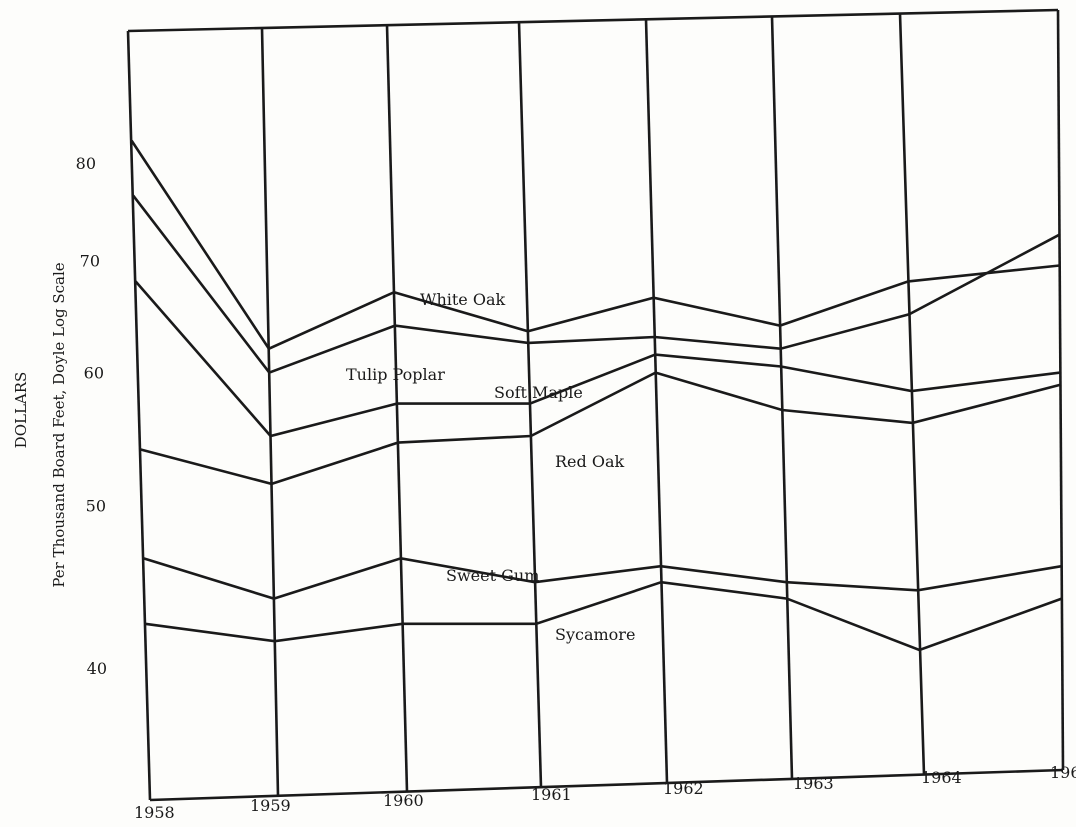  I want to click on y-axis-title: DOLLARS, so click(21, 410).